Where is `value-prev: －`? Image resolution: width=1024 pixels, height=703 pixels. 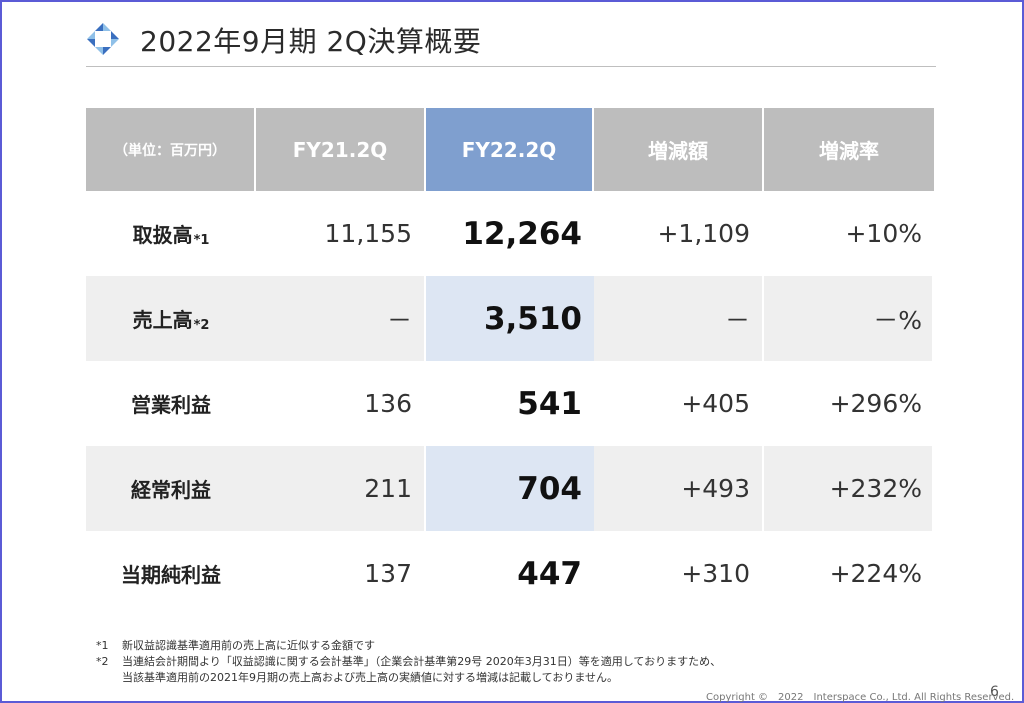 value-prev: － is located at coordinates (341, 318).